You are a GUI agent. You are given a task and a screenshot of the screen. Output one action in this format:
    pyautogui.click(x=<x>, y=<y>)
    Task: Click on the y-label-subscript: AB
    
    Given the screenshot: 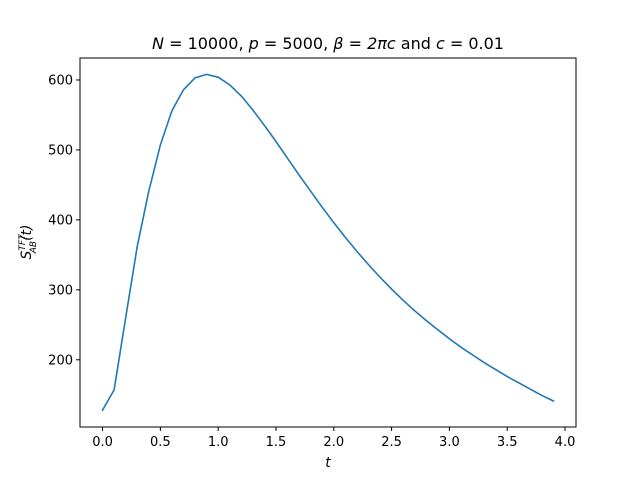 What is the action you would take?
    pyautogui.click(x=34, y=247)
    